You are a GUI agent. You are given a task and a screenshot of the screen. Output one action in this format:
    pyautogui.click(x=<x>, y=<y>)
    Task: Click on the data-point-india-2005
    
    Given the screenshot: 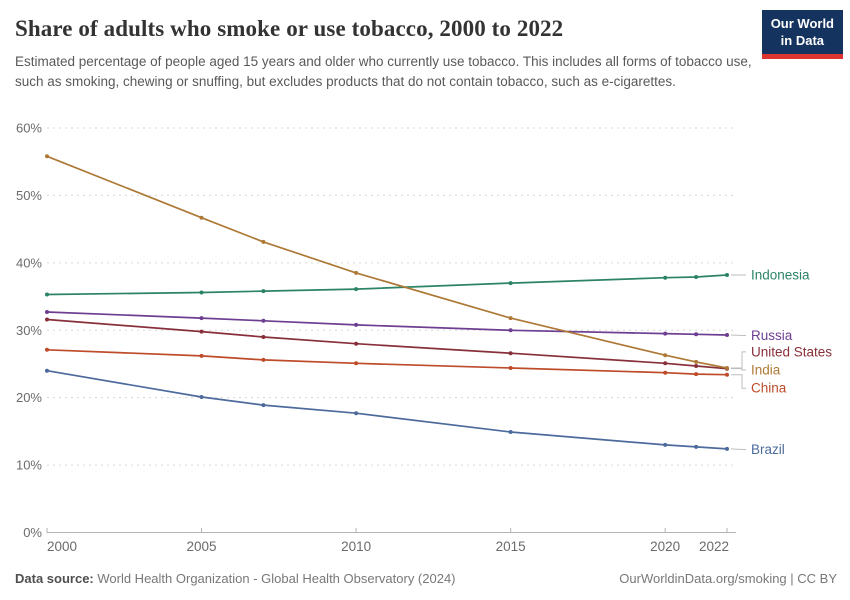 What is the action you would take?
    pyautogui.click(x=201, y=217)
    